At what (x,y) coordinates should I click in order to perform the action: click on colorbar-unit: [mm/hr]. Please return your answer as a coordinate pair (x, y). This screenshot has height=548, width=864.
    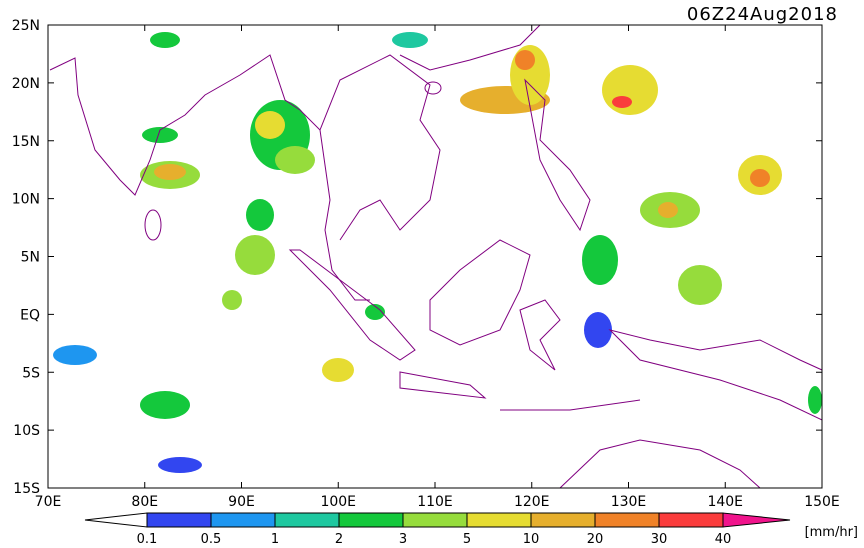
    Looking at the image, I should click on (831, 532).